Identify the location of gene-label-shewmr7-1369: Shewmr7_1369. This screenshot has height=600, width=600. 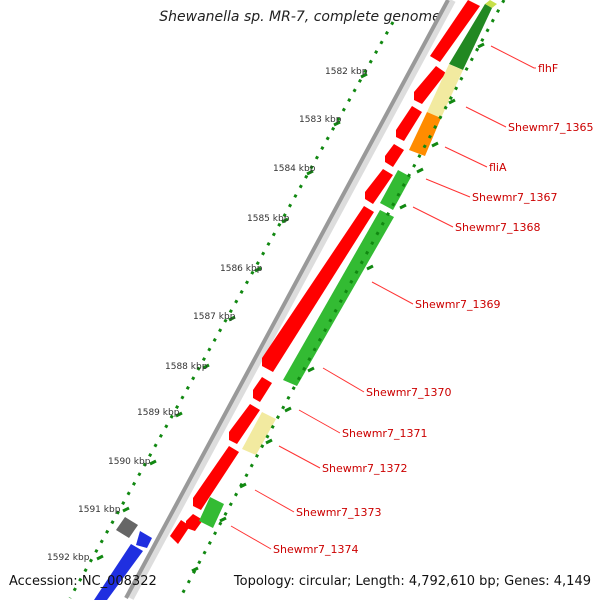
(457, 304).